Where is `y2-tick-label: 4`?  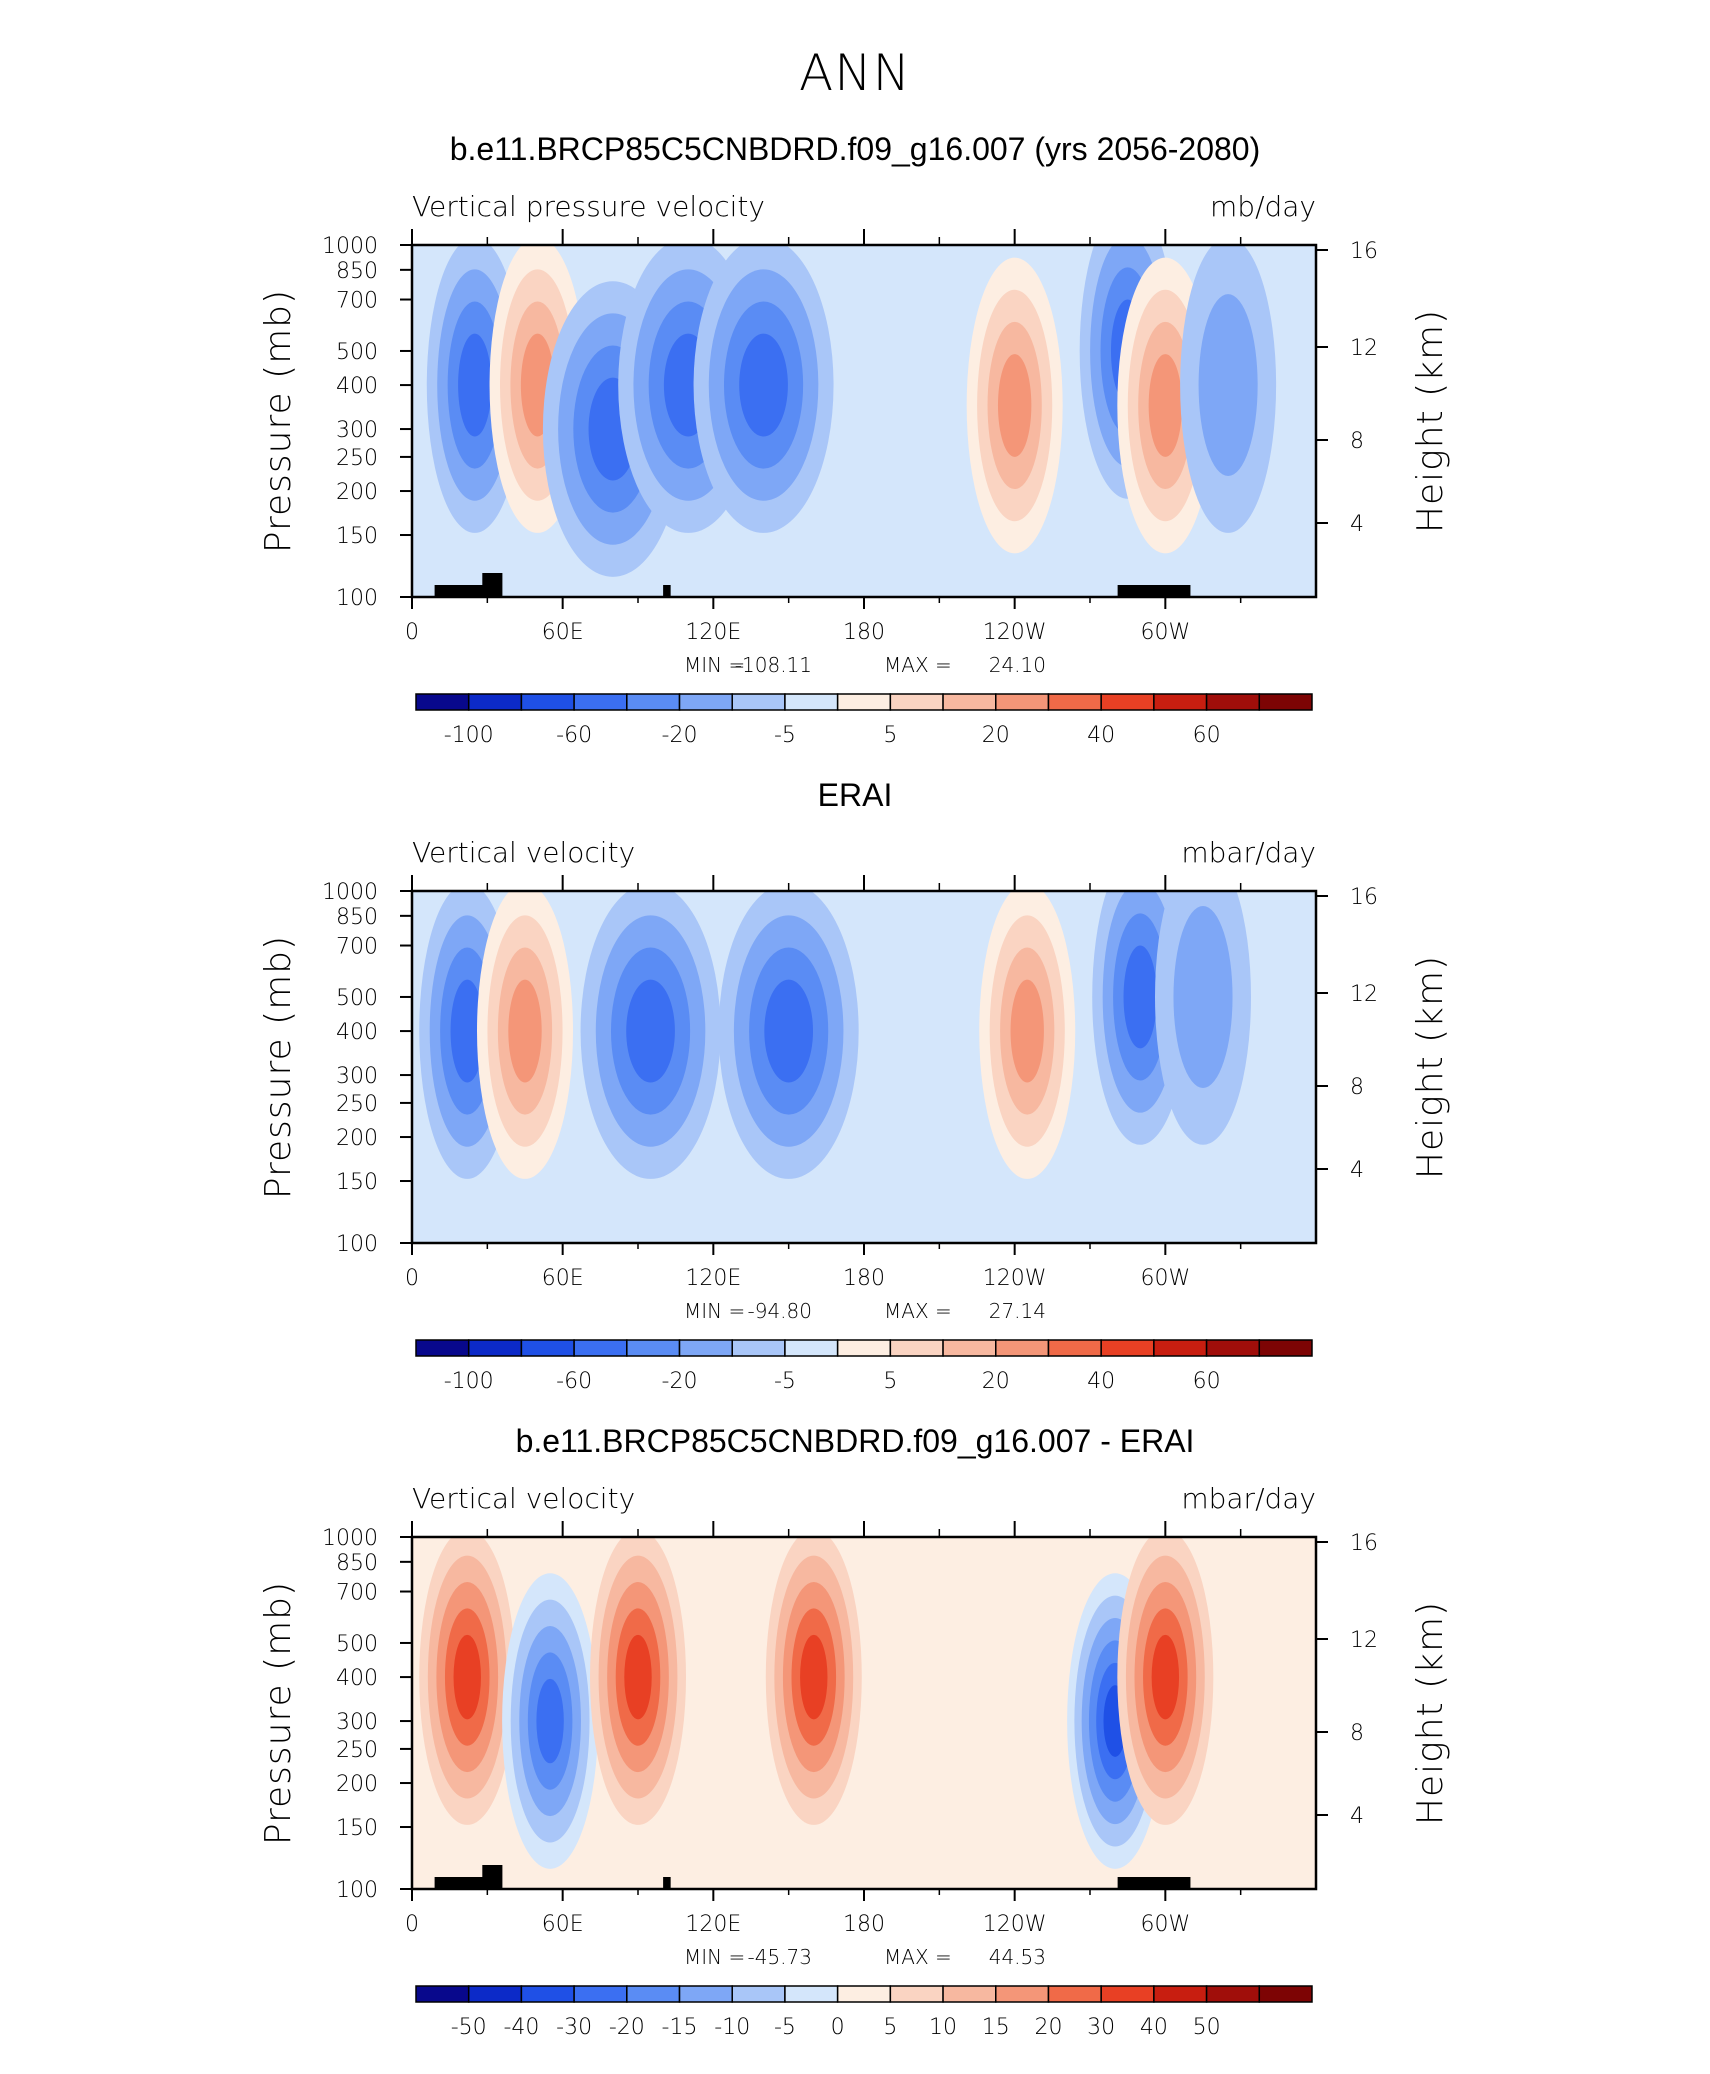 y2-tick-label: 4 is located at coordinates (1357, 524).